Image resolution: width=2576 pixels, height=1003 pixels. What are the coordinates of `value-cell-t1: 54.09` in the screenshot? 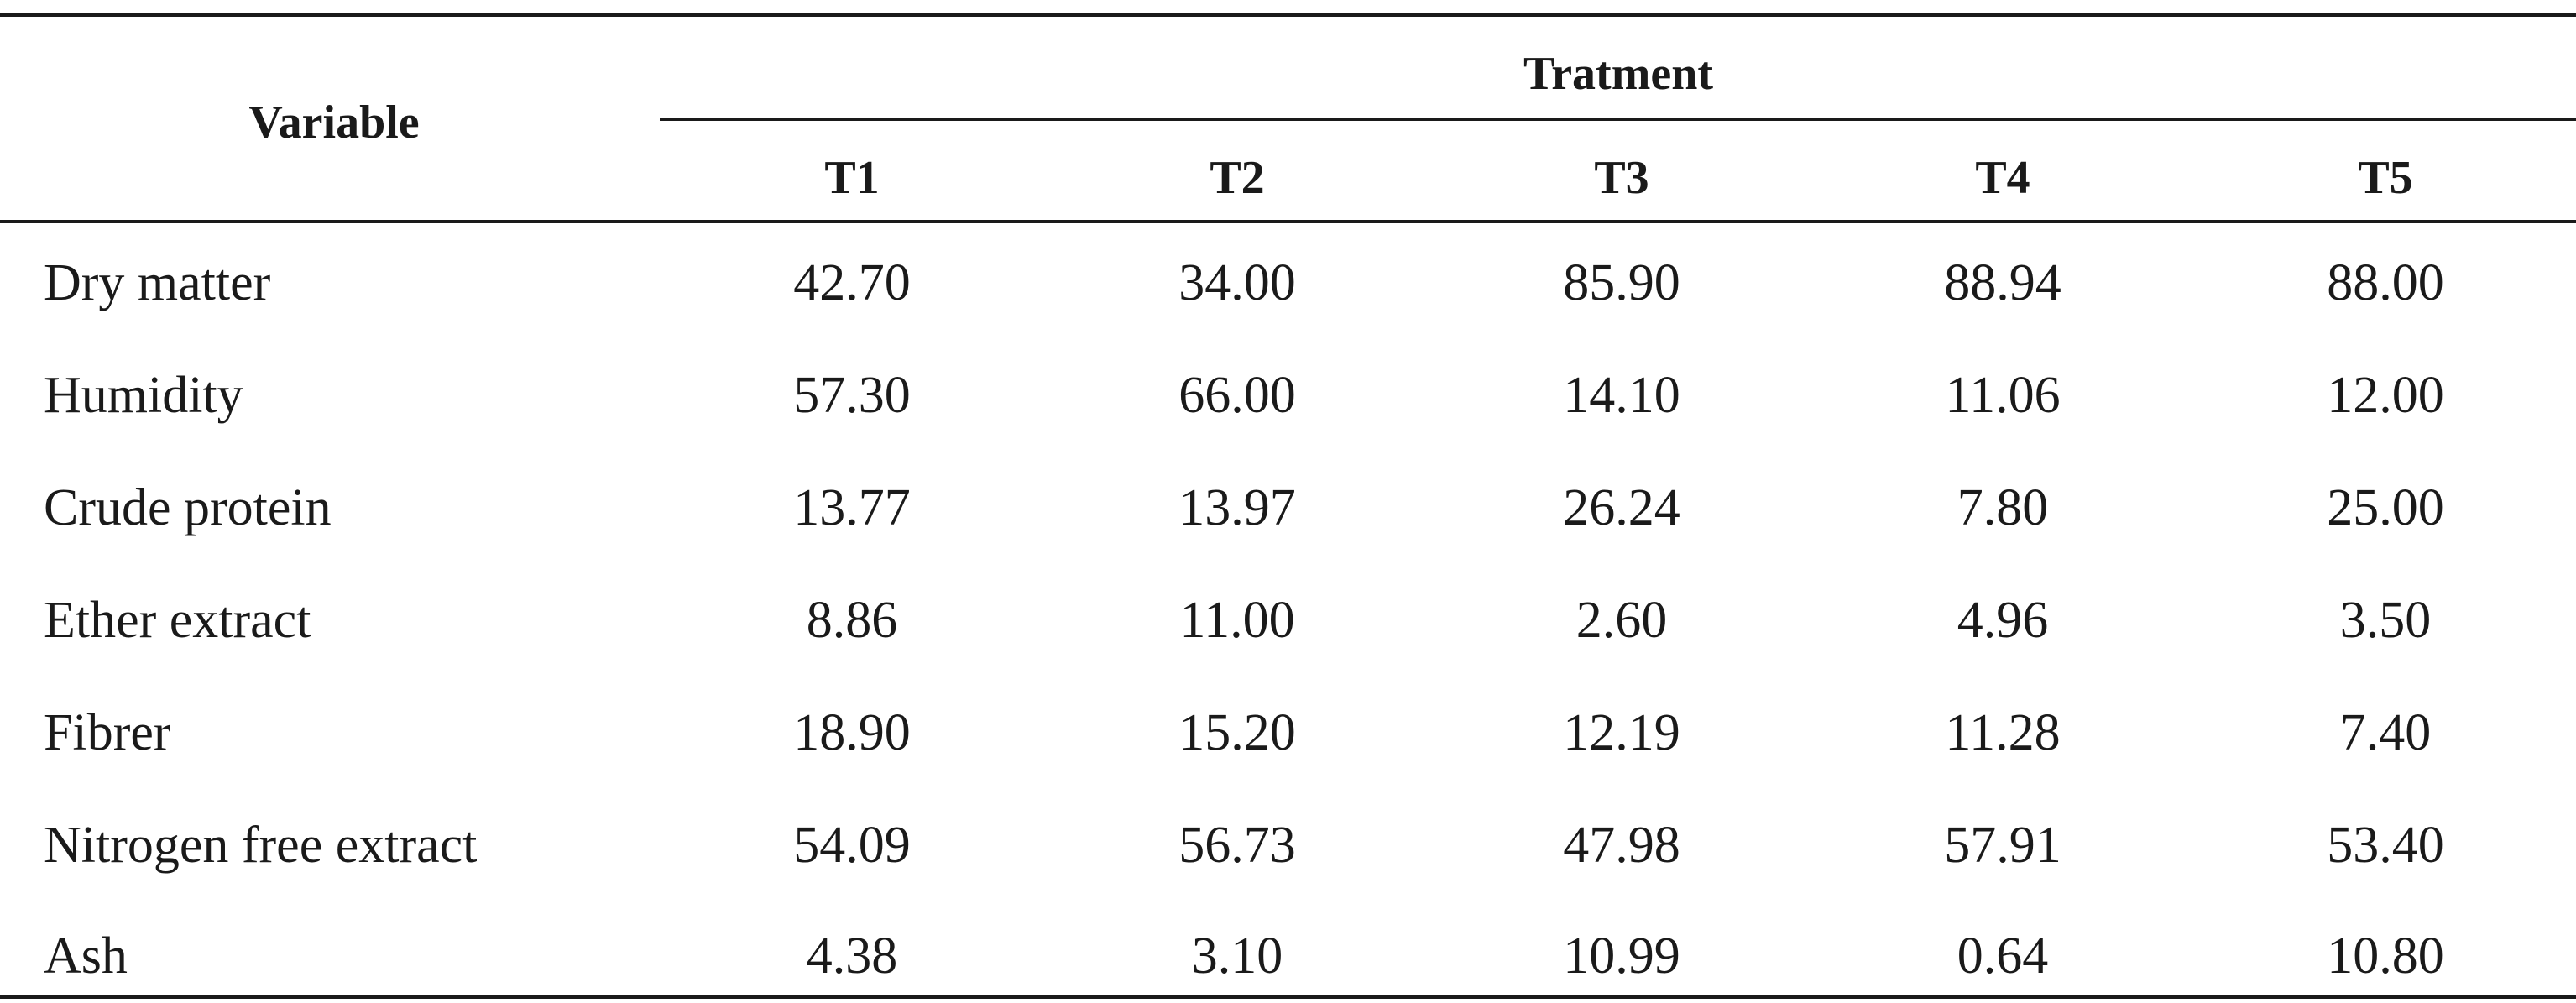 It's located at (852, 845).